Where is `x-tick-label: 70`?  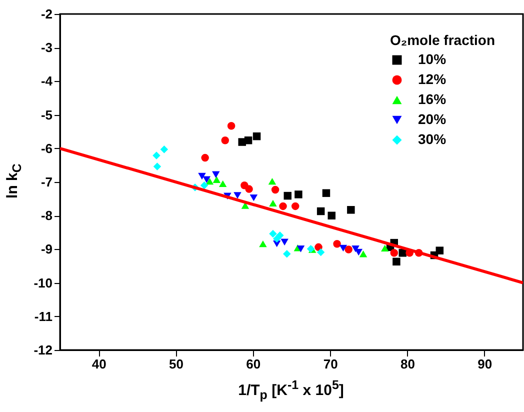 x-tick-label: 70 is located at coordinates (330, 364).